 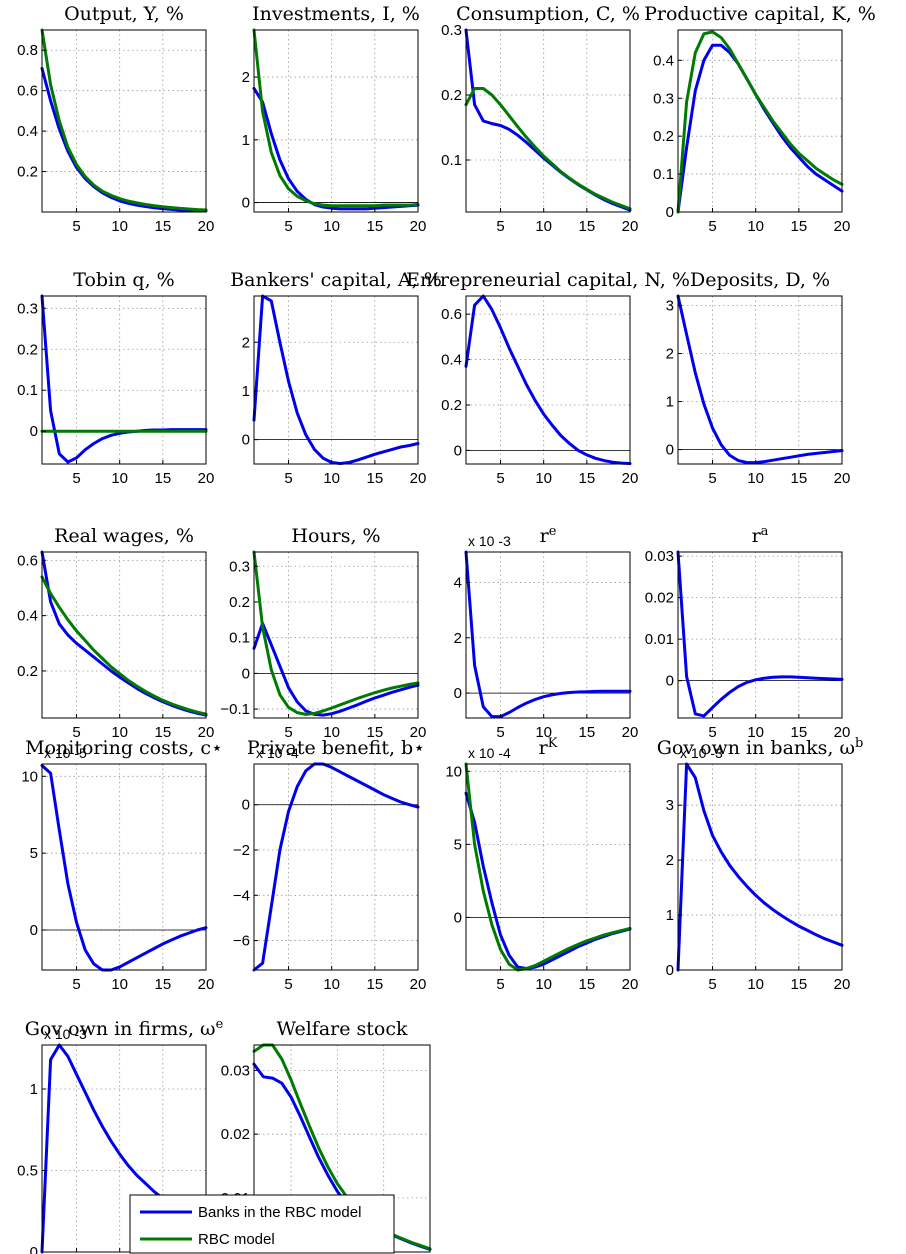 I want to click on panel-7: 5 10 15 20 0 1 2 3 Deposits, D, %, so click(x=758, y=378).